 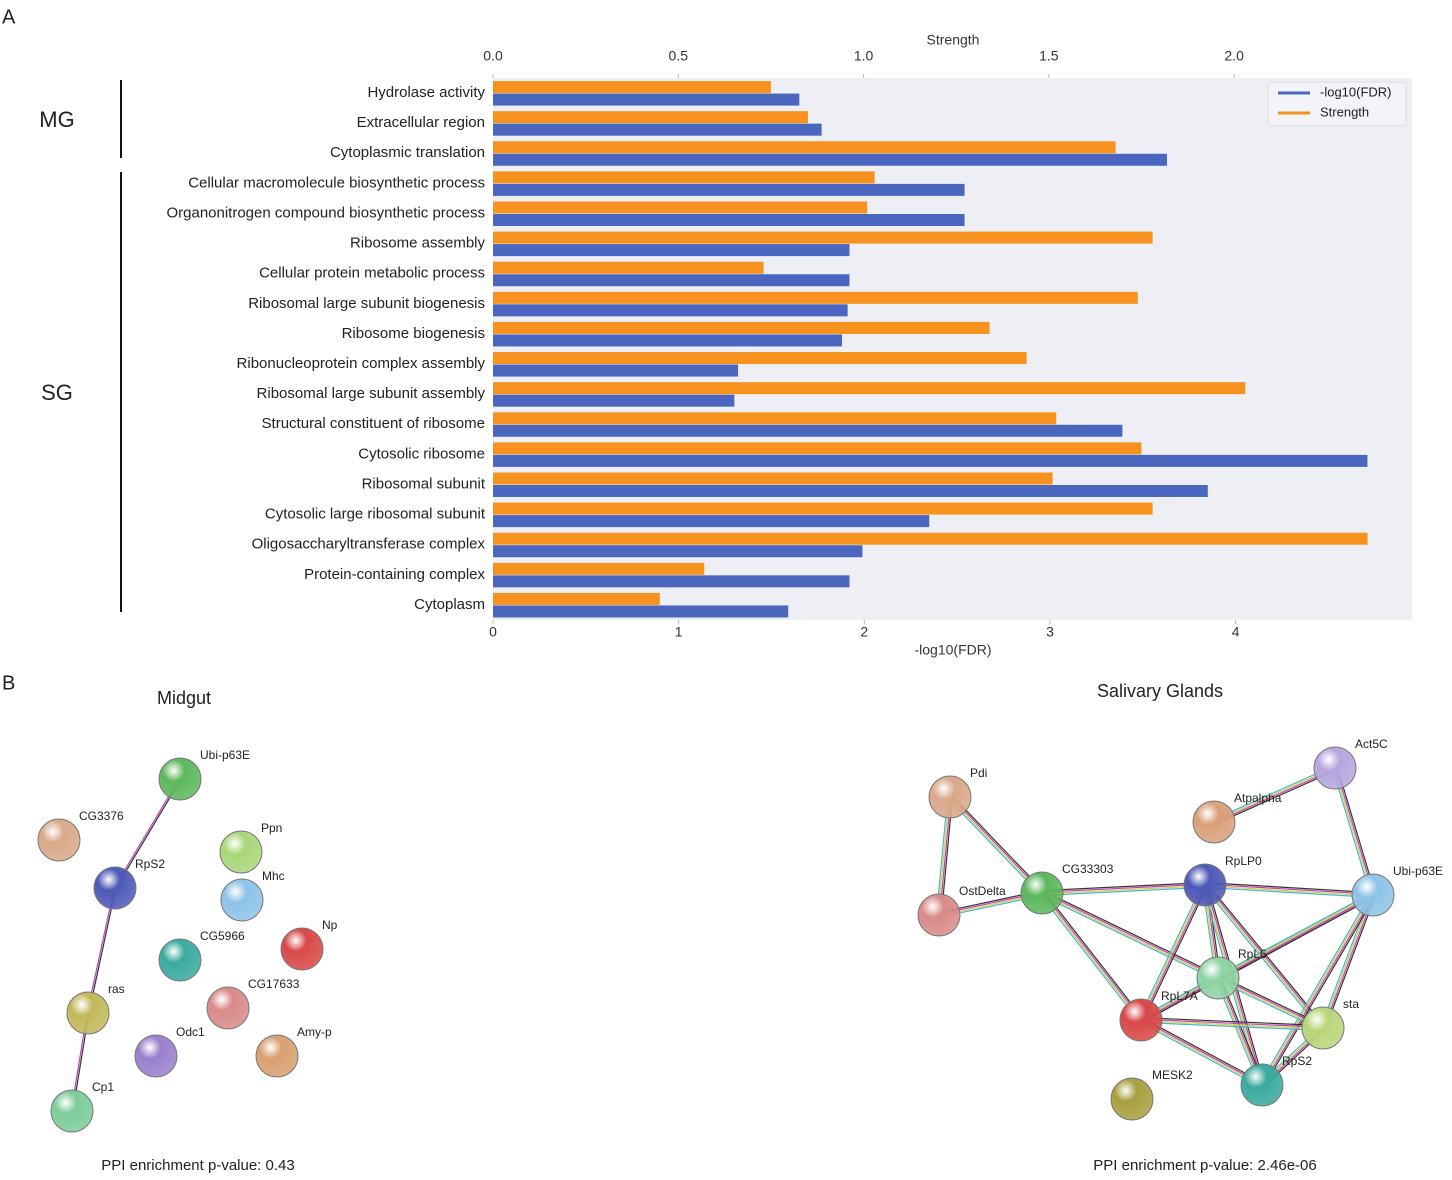 What do you see at coordinates (225, 755) in the screenshot?
I see `node-label: Ubi-p63E` at bounding box center [225, 755].